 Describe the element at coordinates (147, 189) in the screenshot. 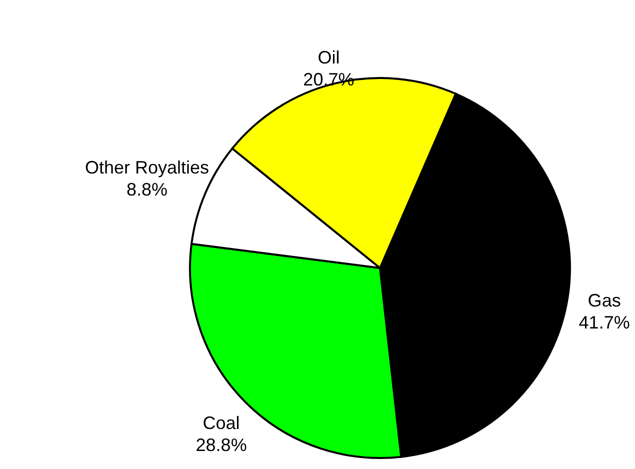

I see `data-label: 8.8%` at that location.